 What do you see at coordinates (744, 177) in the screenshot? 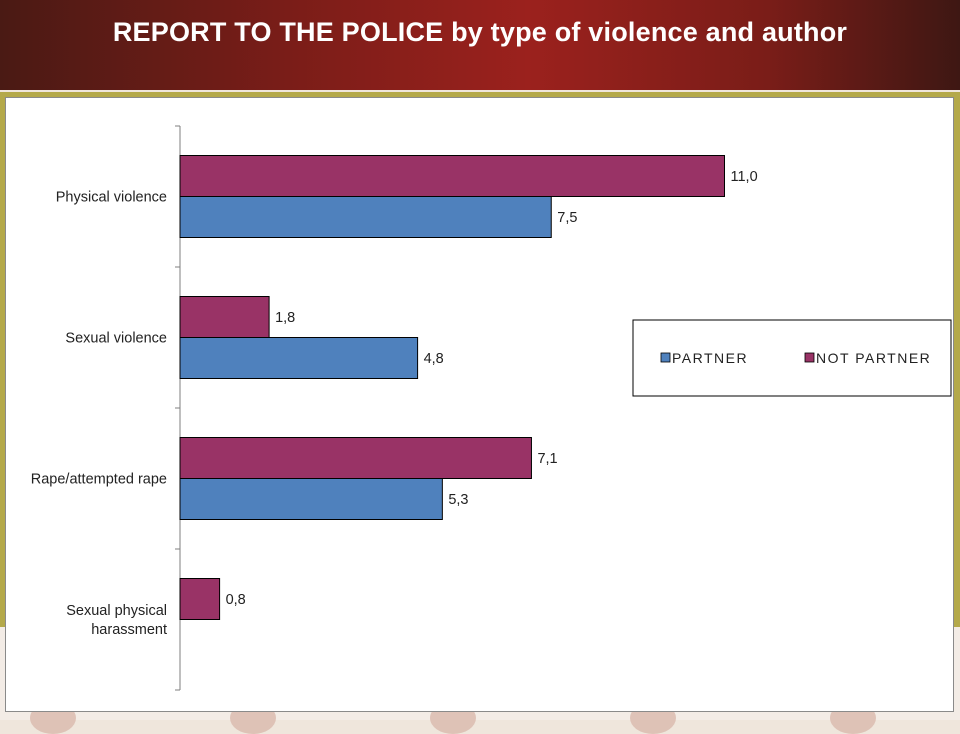
I see `data-label: 11,0` at bounding box center [744, 177].